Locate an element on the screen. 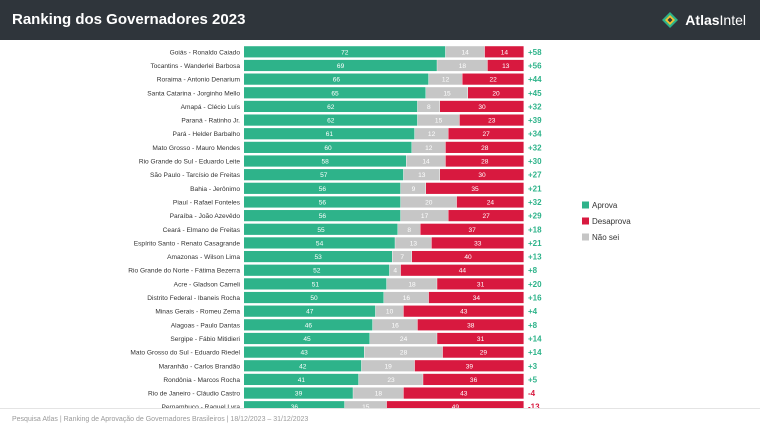 Image resolution: width=760 pixels, height=430 pixels. value-label-aprova: 47 is located at coordinates (310, 312).